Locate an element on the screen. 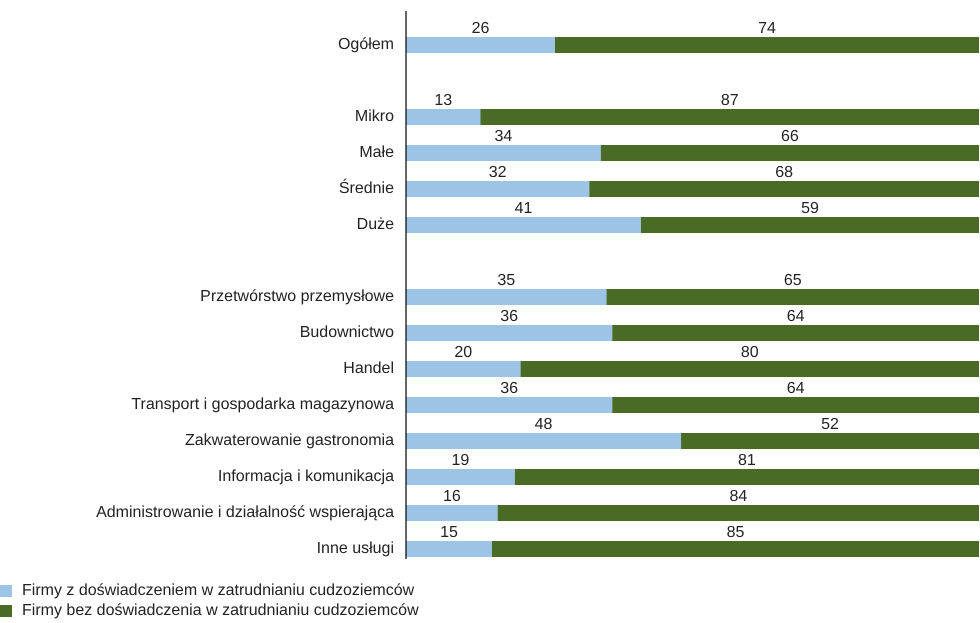 This screenshot has height=623, width=980. y-tick-label: Inne usługi is located at coordinates (355, 549).